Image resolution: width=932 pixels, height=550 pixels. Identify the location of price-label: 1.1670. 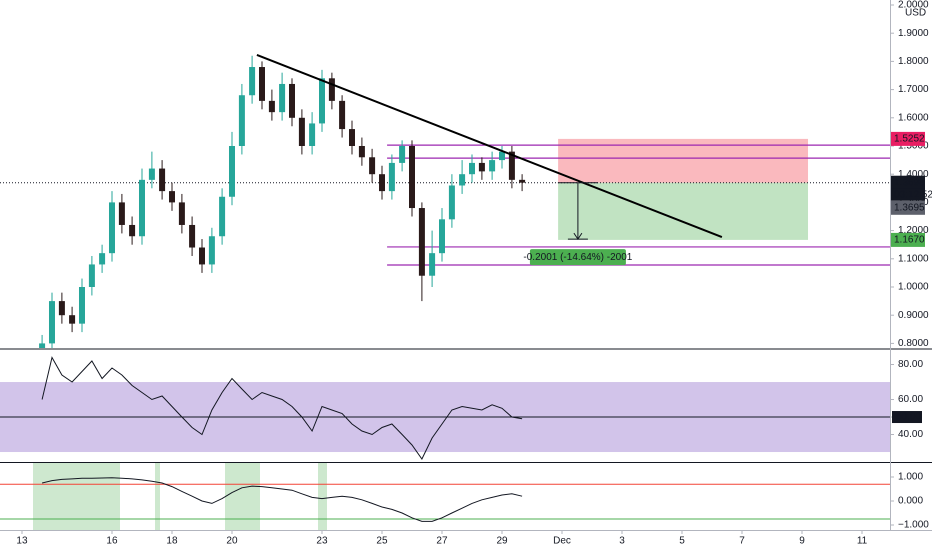
(909, 240).